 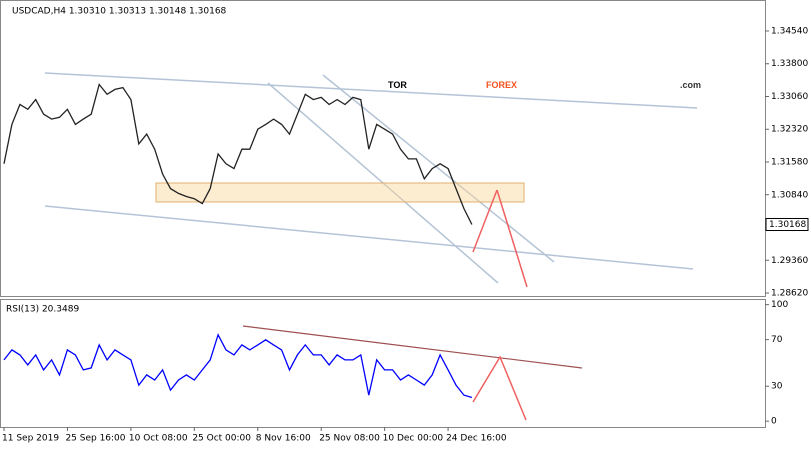 What do you see at coordinates (789, 195) in the screenshot?
I see `y-tick-label: 1.30840` at bounding box center [789, 195].